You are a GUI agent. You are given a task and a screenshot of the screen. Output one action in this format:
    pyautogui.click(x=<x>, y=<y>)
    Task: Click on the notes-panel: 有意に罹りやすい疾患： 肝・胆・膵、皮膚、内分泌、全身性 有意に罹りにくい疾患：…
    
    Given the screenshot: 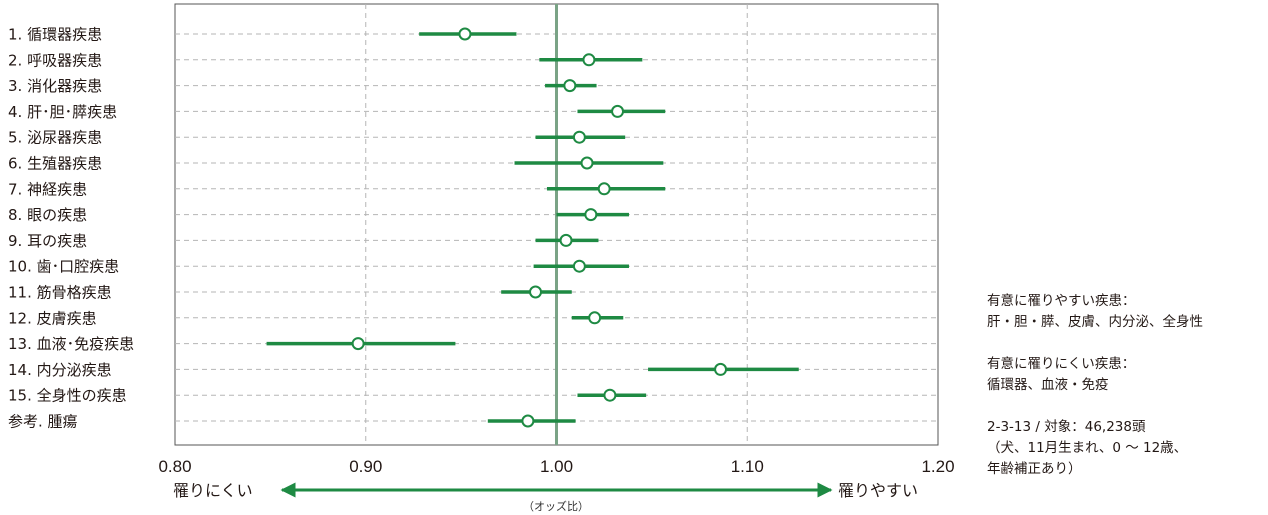 What is the action you would take?
    pyautogui.click(x=1126, y=385)
    